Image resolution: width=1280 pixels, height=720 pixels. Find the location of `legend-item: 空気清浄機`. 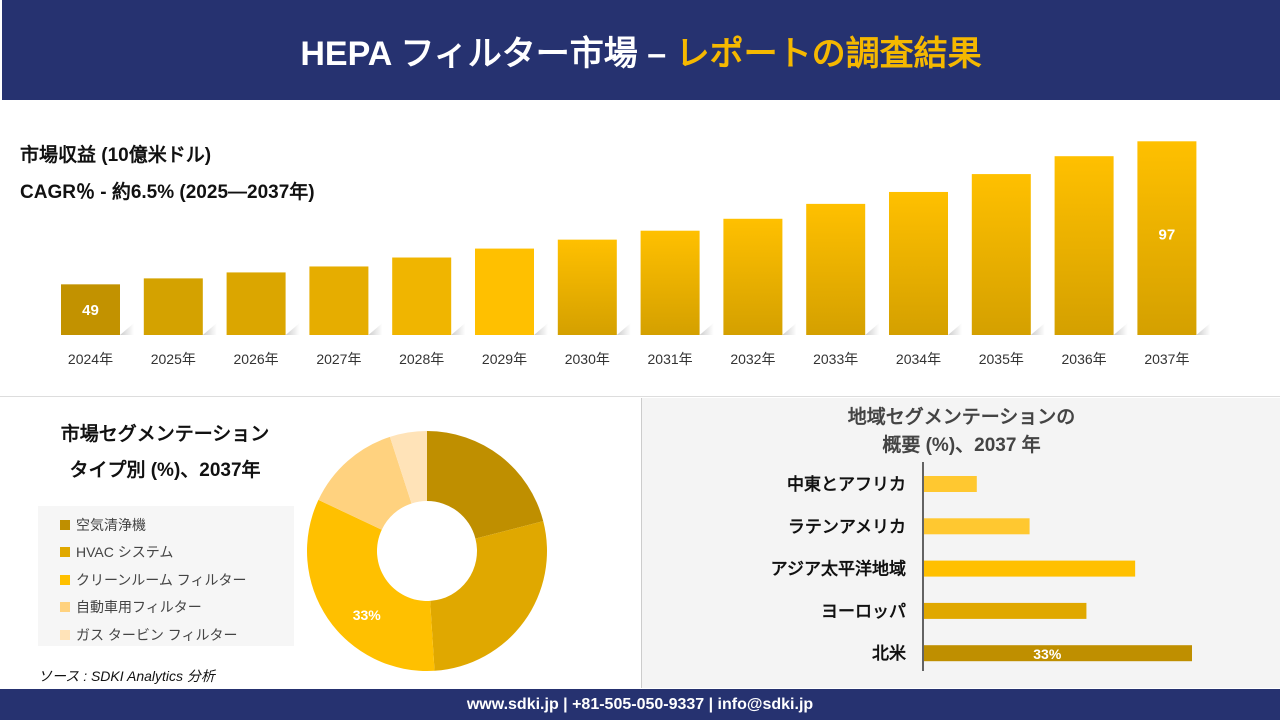

legend-item: 空気清浄機 is located at coordinates (177, 525).